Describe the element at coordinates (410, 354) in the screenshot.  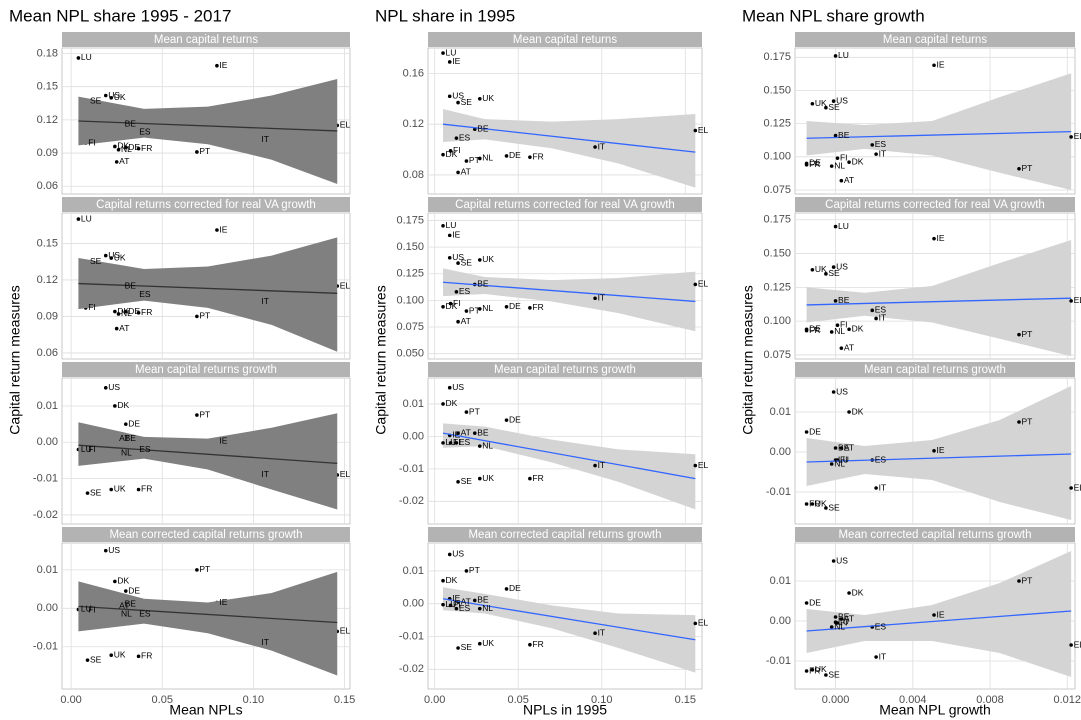
I see `y-tick-label: 0.050` at that location.